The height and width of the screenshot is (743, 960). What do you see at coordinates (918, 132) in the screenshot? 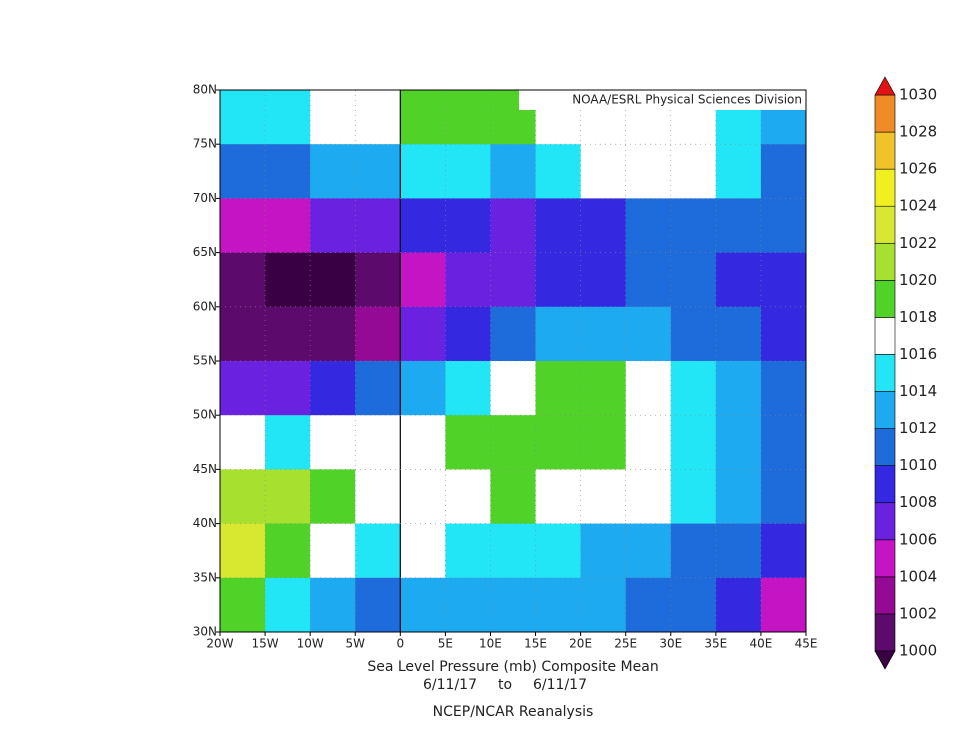
I see `colorbar-label: 1028` at bounding box center [918, 132].